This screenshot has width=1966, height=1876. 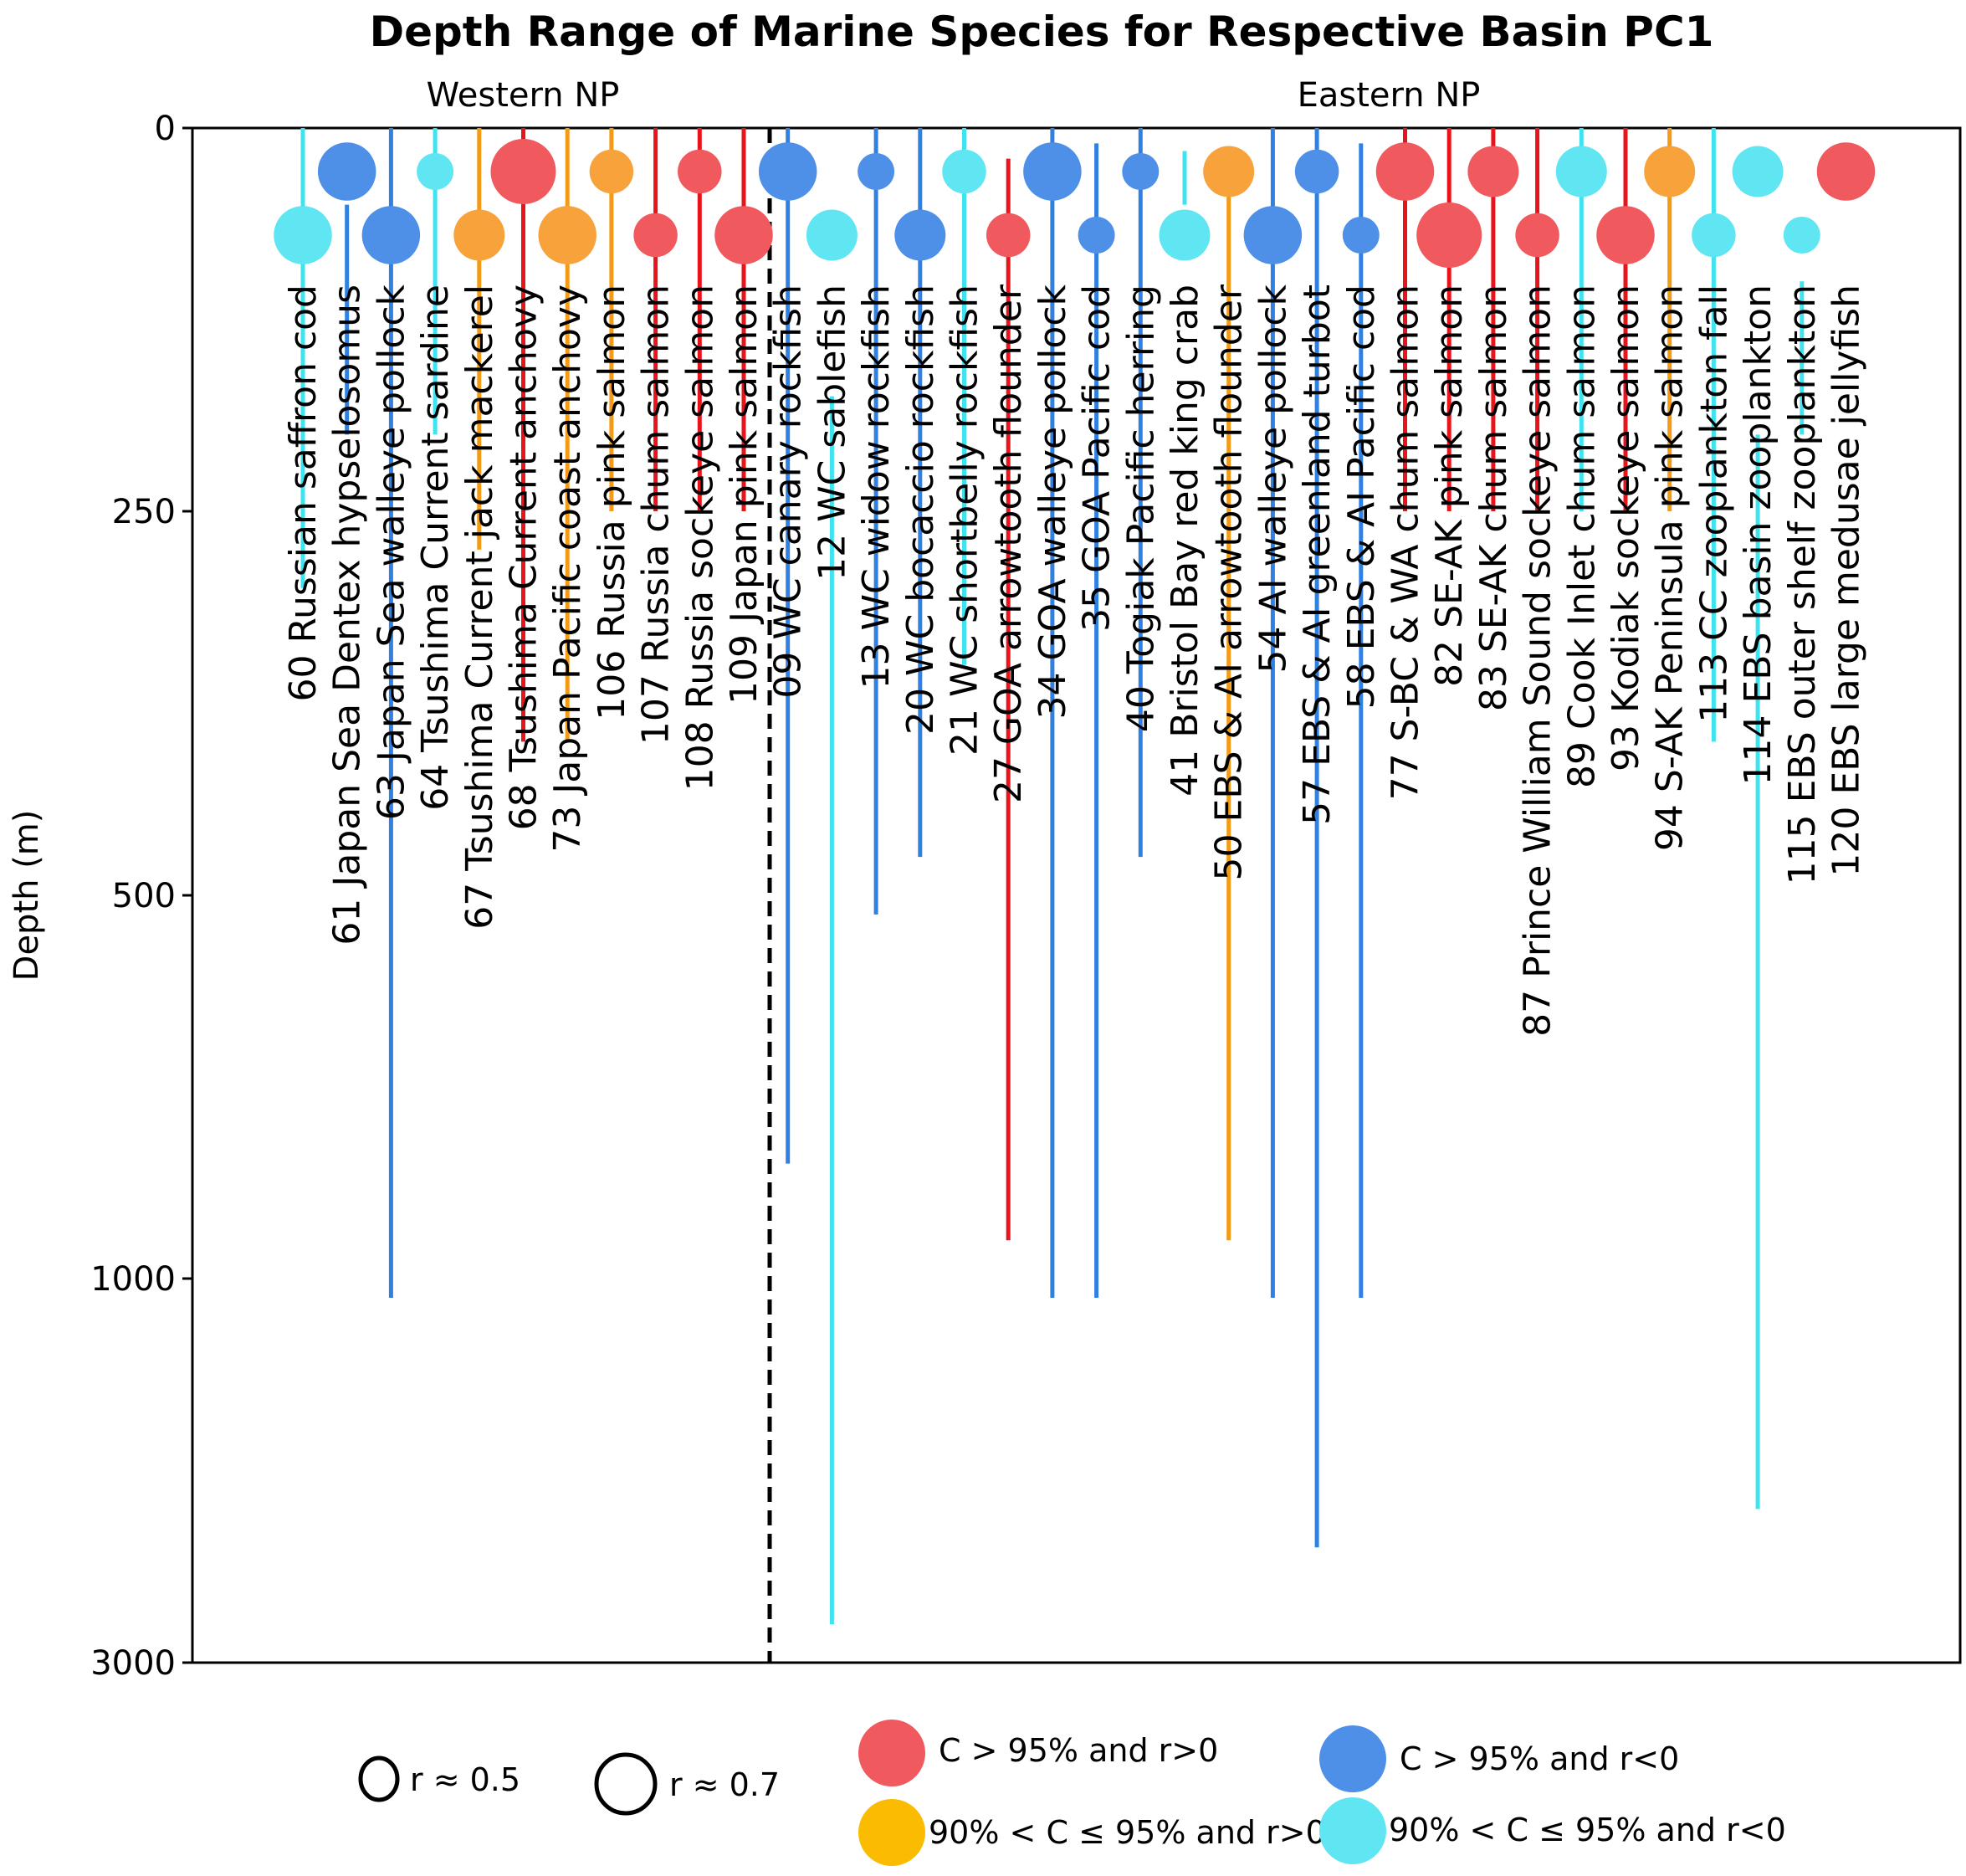 I want to click on species-label: 93 Kodiak sockeye salmon, so click(x=1626, y=527).